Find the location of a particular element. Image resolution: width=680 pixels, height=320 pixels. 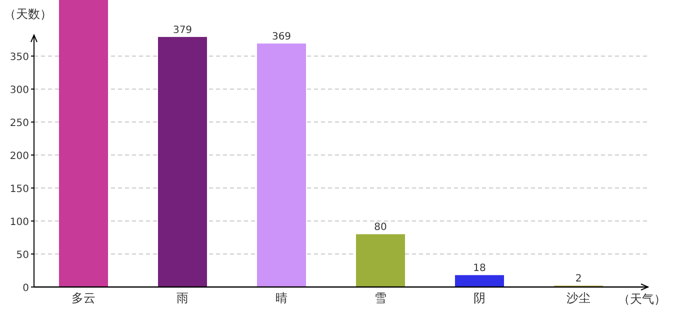

y-tick-label: 0 is located at coordinates (25, 288).